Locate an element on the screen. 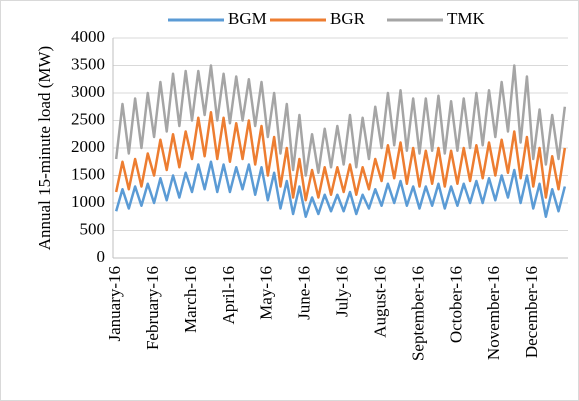 The image size is (579, 401). y-tick-label: 3500 is located at coordinates (88, 63).